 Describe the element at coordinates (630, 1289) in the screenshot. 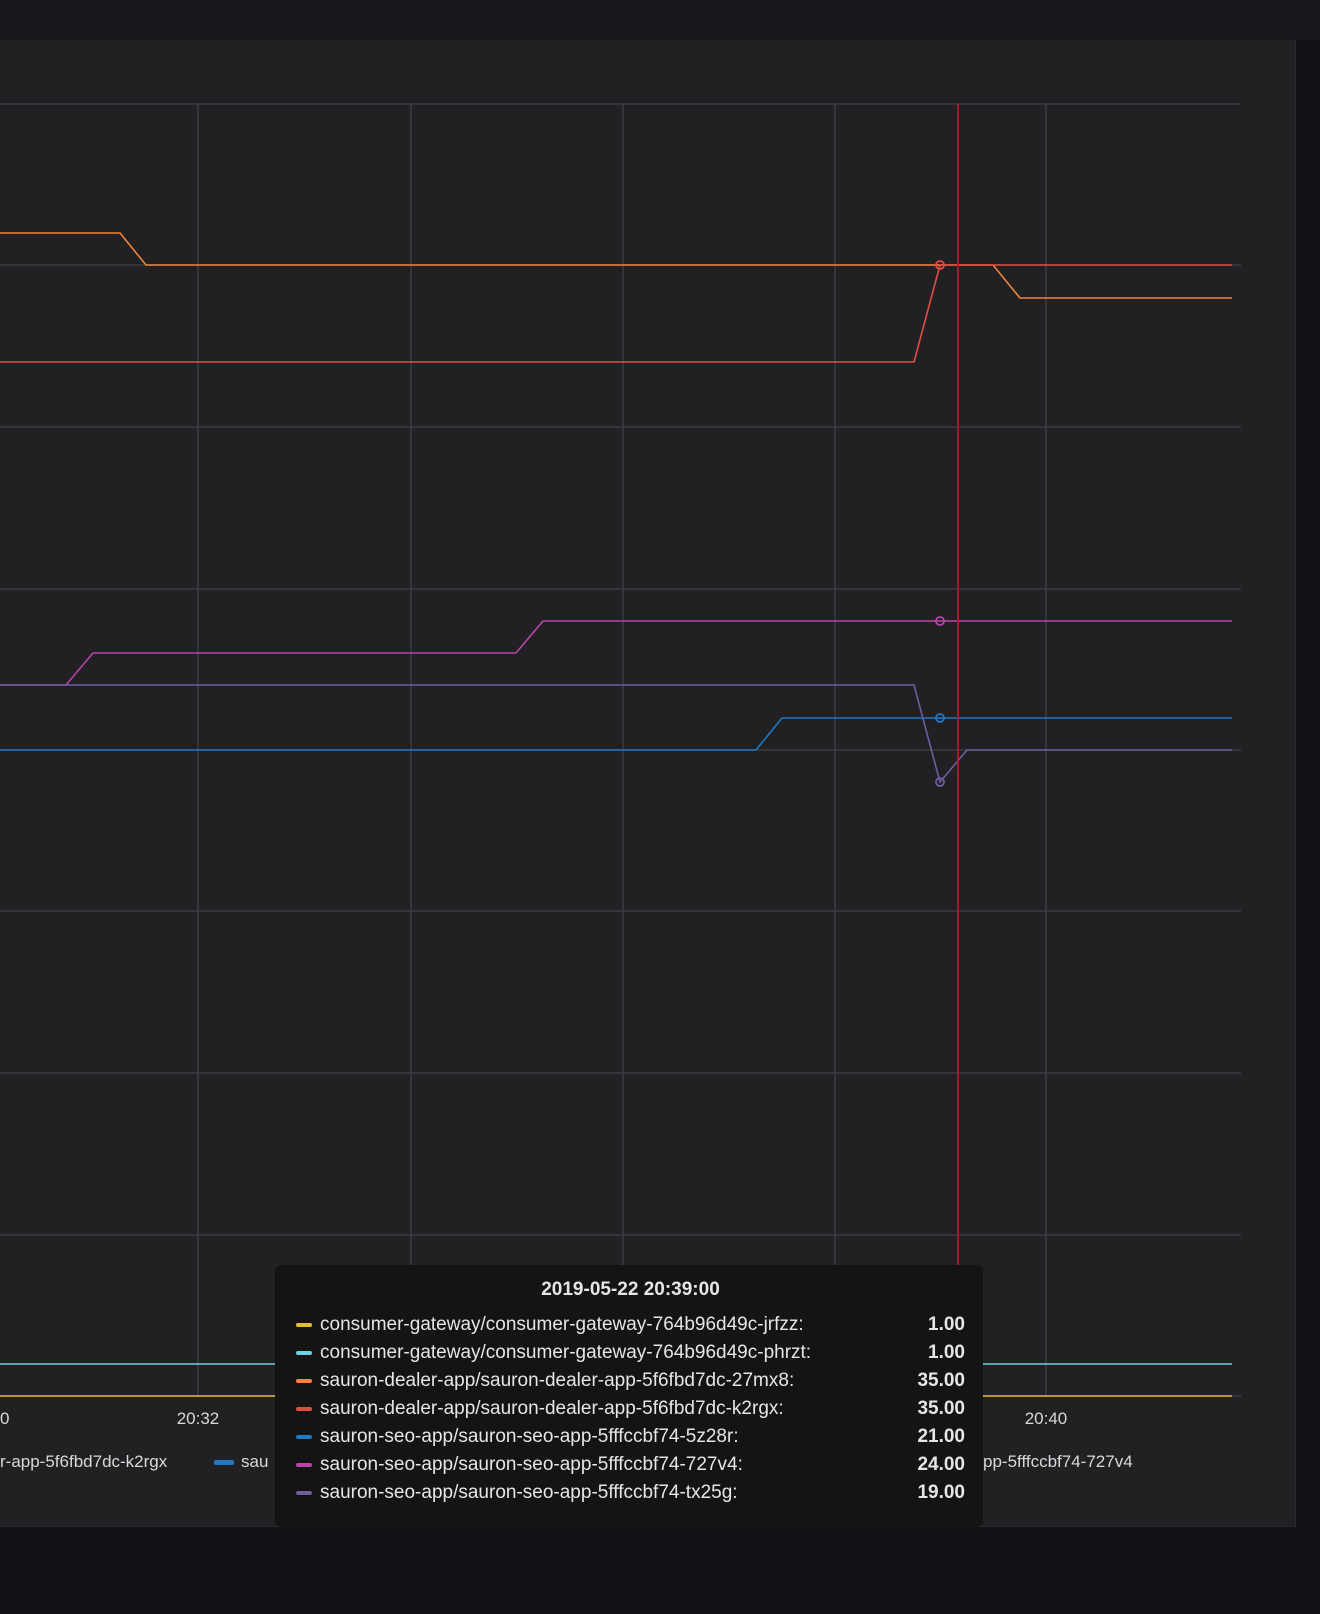

I see `tooltip-title: 2019-05-22 20:39:00` at that location.